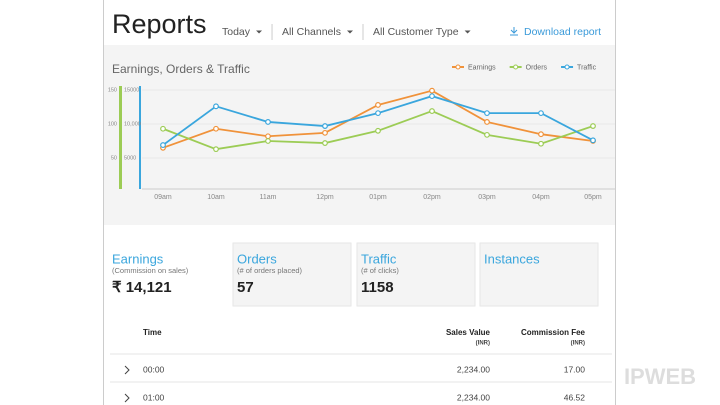  Describe the element at coordinates (131, 90) in the screenshot. I see `y2-tick-label: 15000` at that location.